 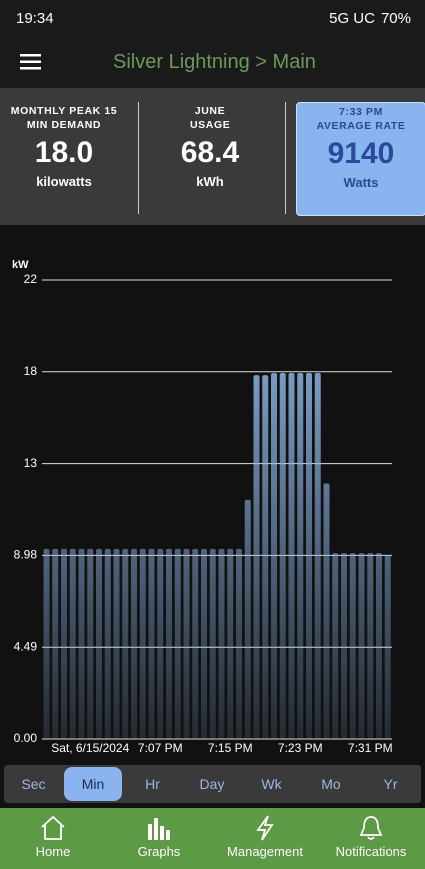 I want to click on range-tabs: Sec Min Hr Day Wk Mo Yr, so click(x=212, y=784).